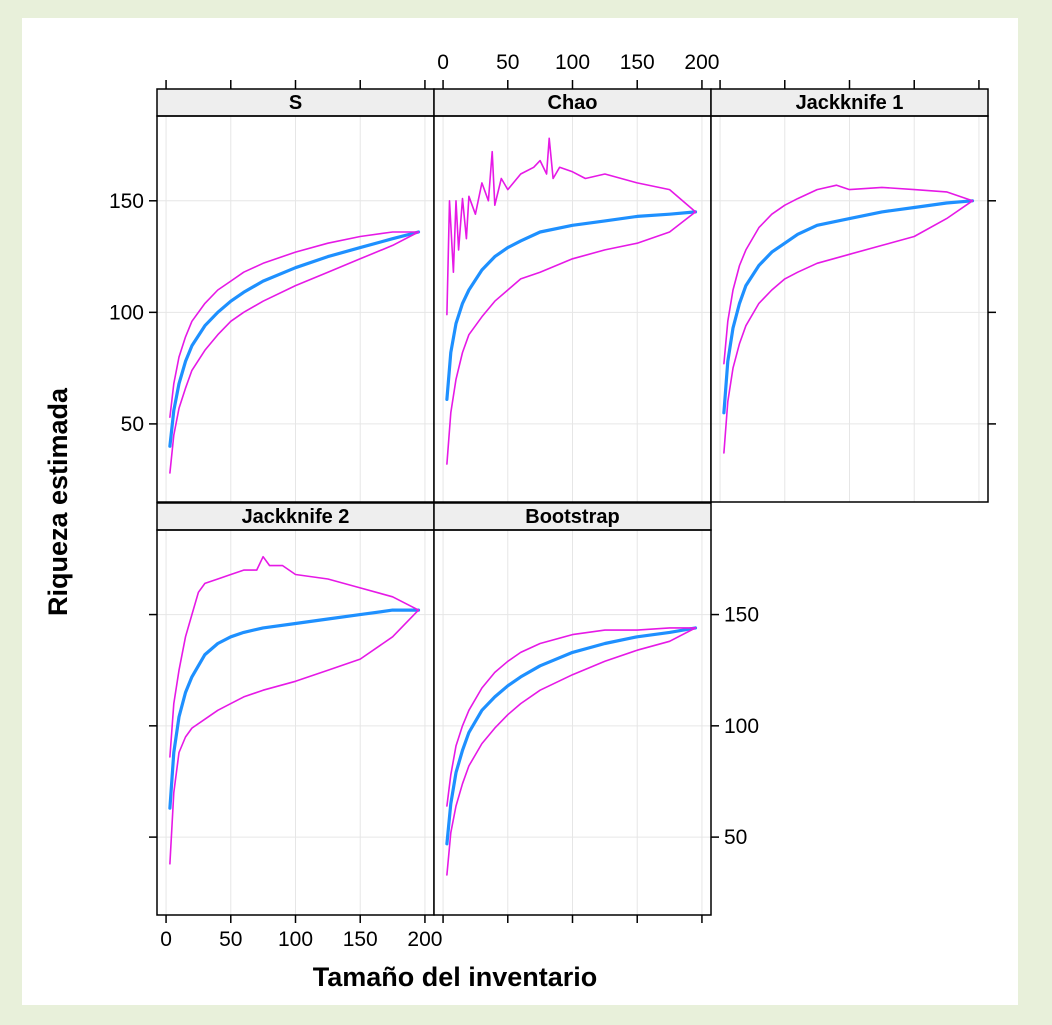 This screenshot has height=1025, width=1052. Describe the element at coordinates (850, 103) in the screenshot. I see `strip-label: Jackknife 1` at that location.